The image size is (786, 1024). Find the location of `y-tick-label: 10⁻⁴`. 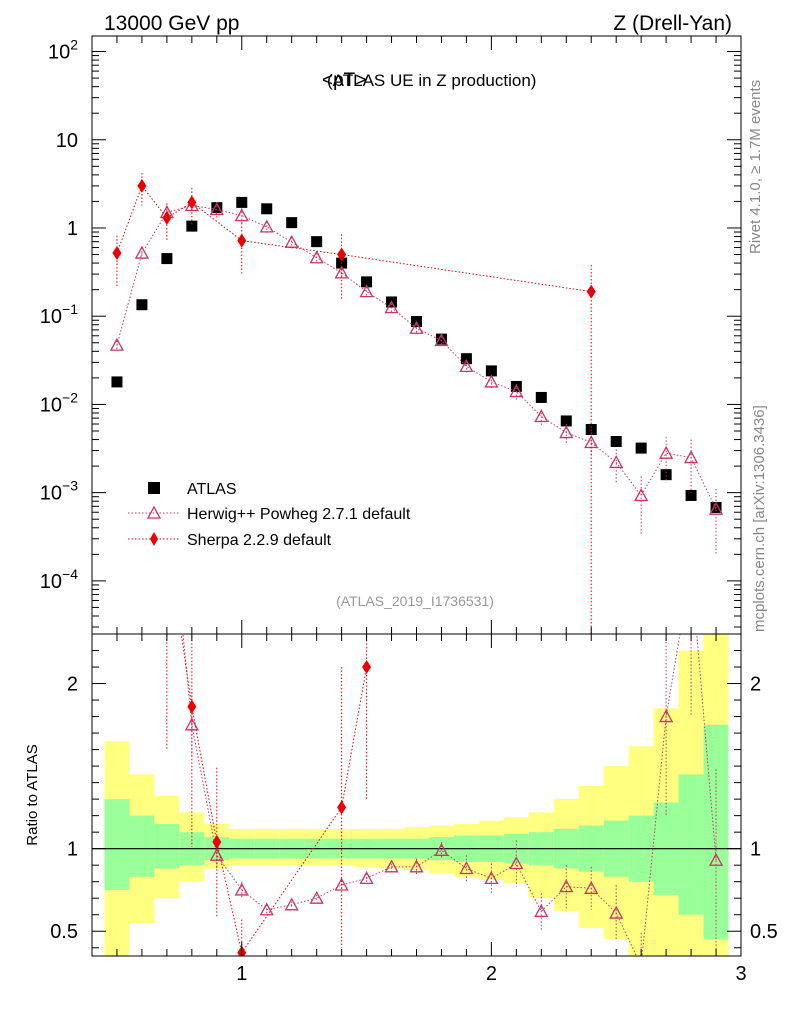

y-tick-label: 10⁻⁴ is located at coordinates (59, 579).